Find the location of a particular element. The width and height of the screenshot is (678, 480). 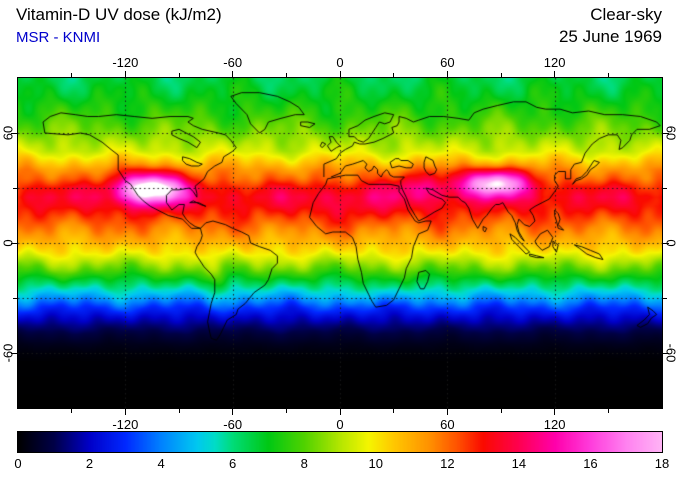

colorbar-tick-label: 14 is located at coordinates (519, 463).